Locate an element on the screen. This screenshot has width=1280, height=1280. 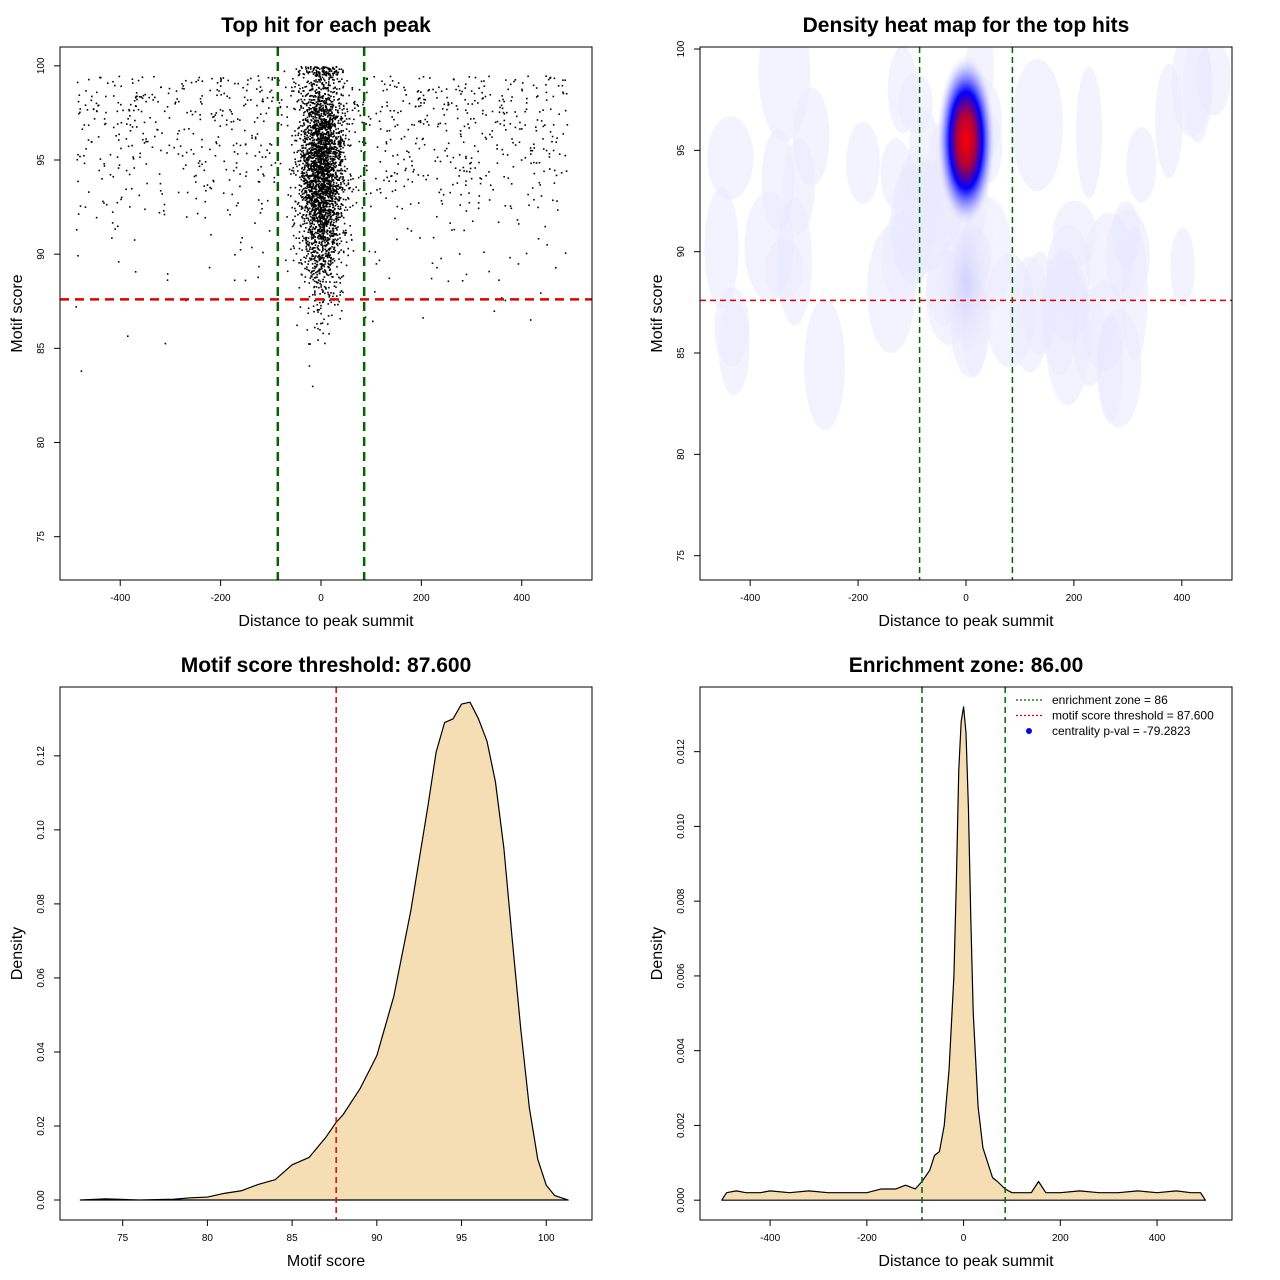
panel-4-x-tick-label: 400 is located at coordinates (1157, 1238).